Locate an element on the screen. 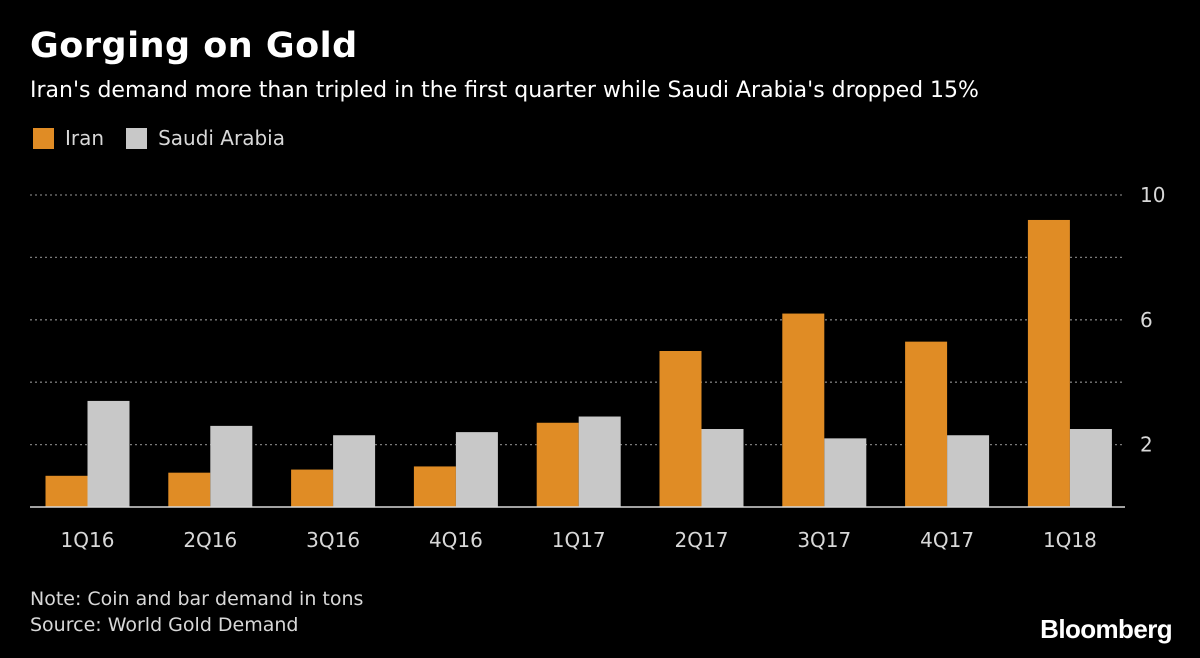 This screenshot has width=1200, height=658. bar-saudi-arabia-1q16 is located at coordinates (108, 453).